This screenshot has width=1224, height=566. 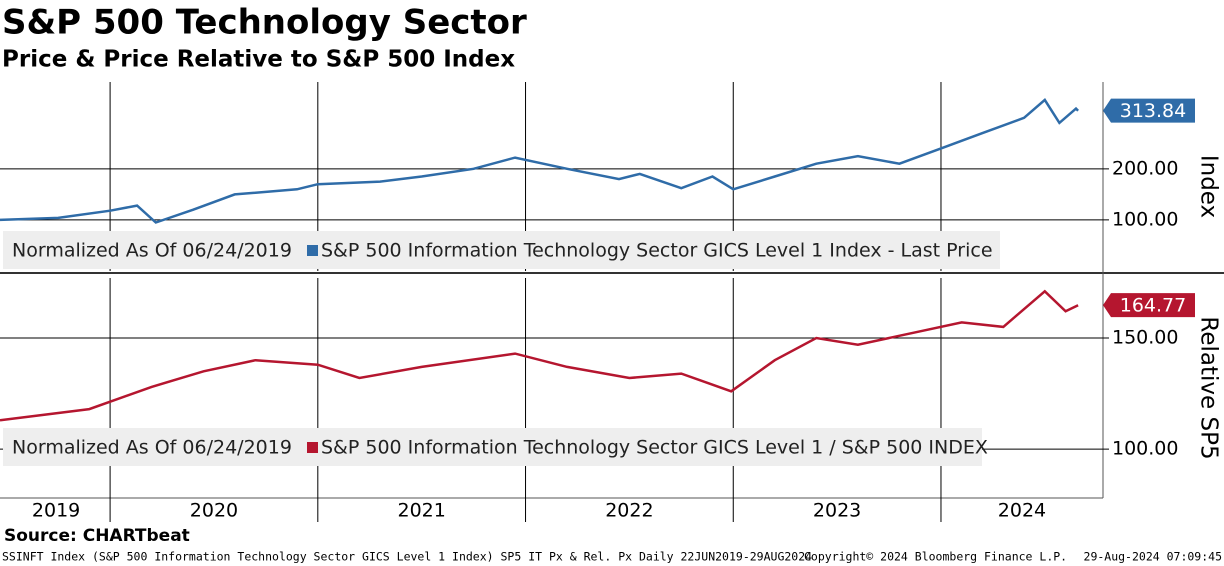 What do you see at coordinates (264, 23) in the screenshot?
I see `chart-title: S&P 500 Technology Sector` at bounding box center [264, 23].